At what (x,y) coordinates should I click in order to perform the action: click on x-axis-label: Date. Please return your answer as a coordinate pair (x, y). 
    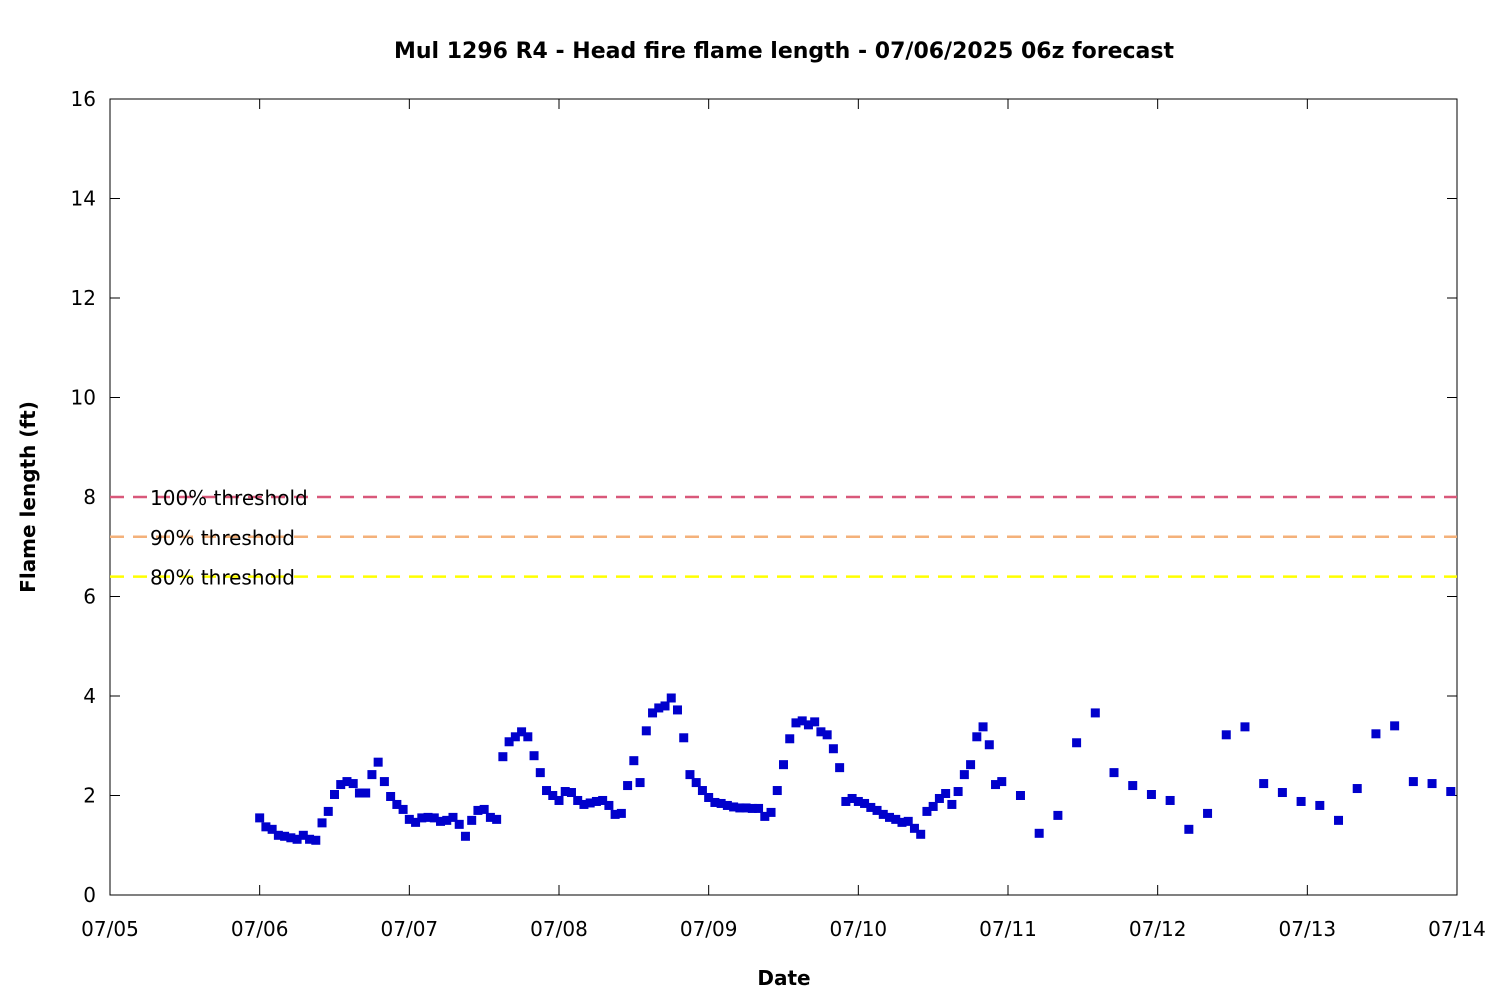
    Looking at the image, I should click on (783, 978).